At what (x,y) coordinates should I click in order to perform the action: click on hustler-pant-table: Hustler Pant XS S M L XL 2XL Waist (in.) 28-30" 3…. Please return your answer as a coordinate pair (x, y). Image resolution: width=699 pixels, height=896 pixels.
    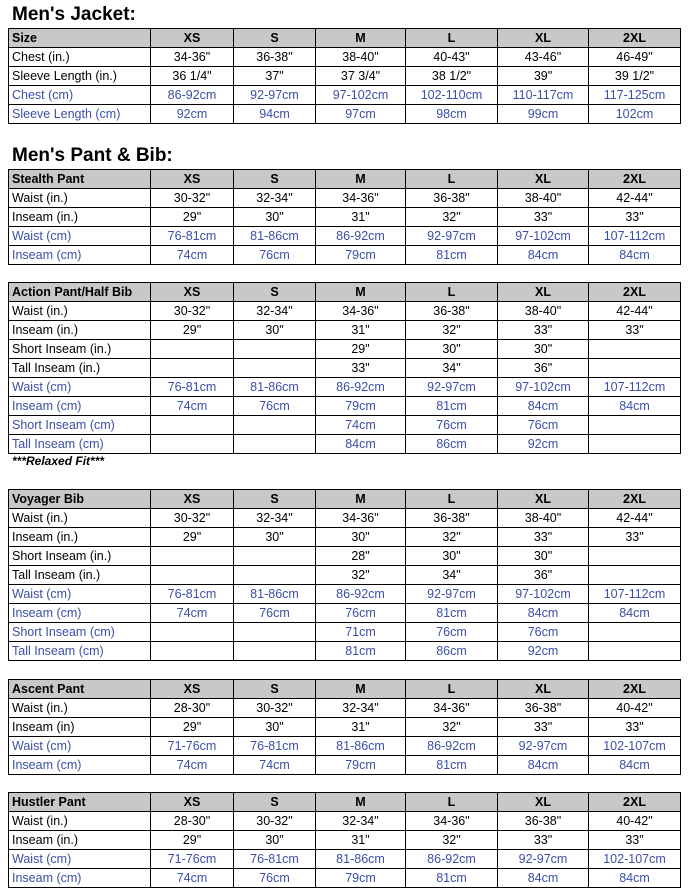
    Looking at the image, I should click on (344, 840).